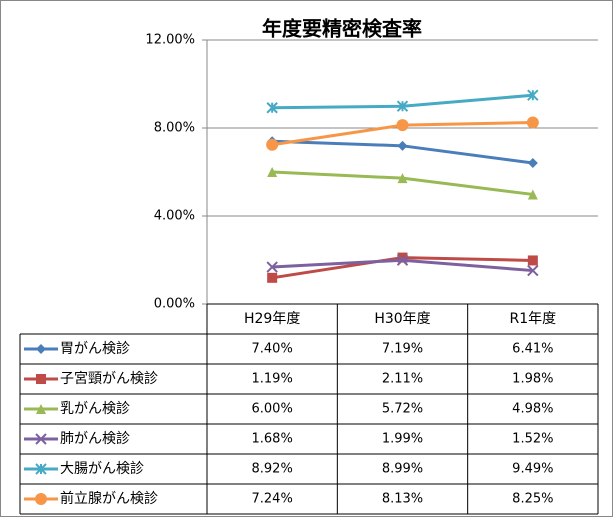 The width and height of the screenshot is (613, 517). What do you see at coordinates (402, 499) in the screenshot?
I see `table-value: 8.13%` at bounding box center [402, 499].